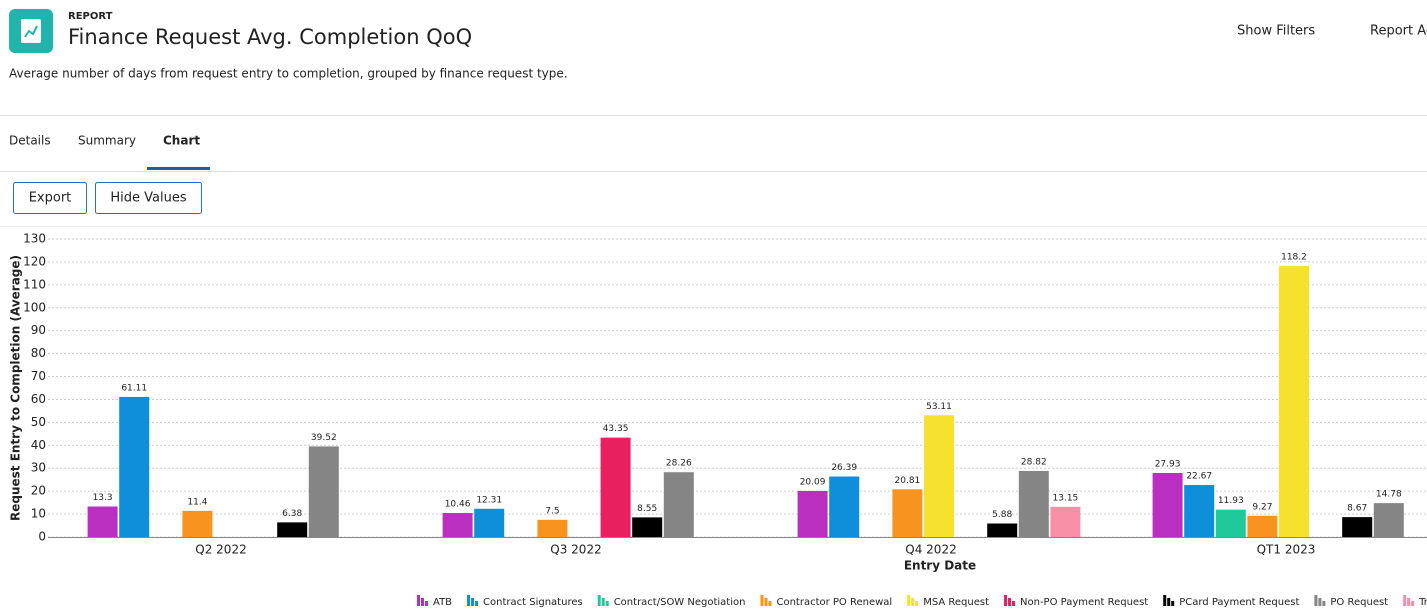 Image resolution: width=1427 pixels, height=615 pixels. I want to click on value-label: 13.15, so click(1066, 498).